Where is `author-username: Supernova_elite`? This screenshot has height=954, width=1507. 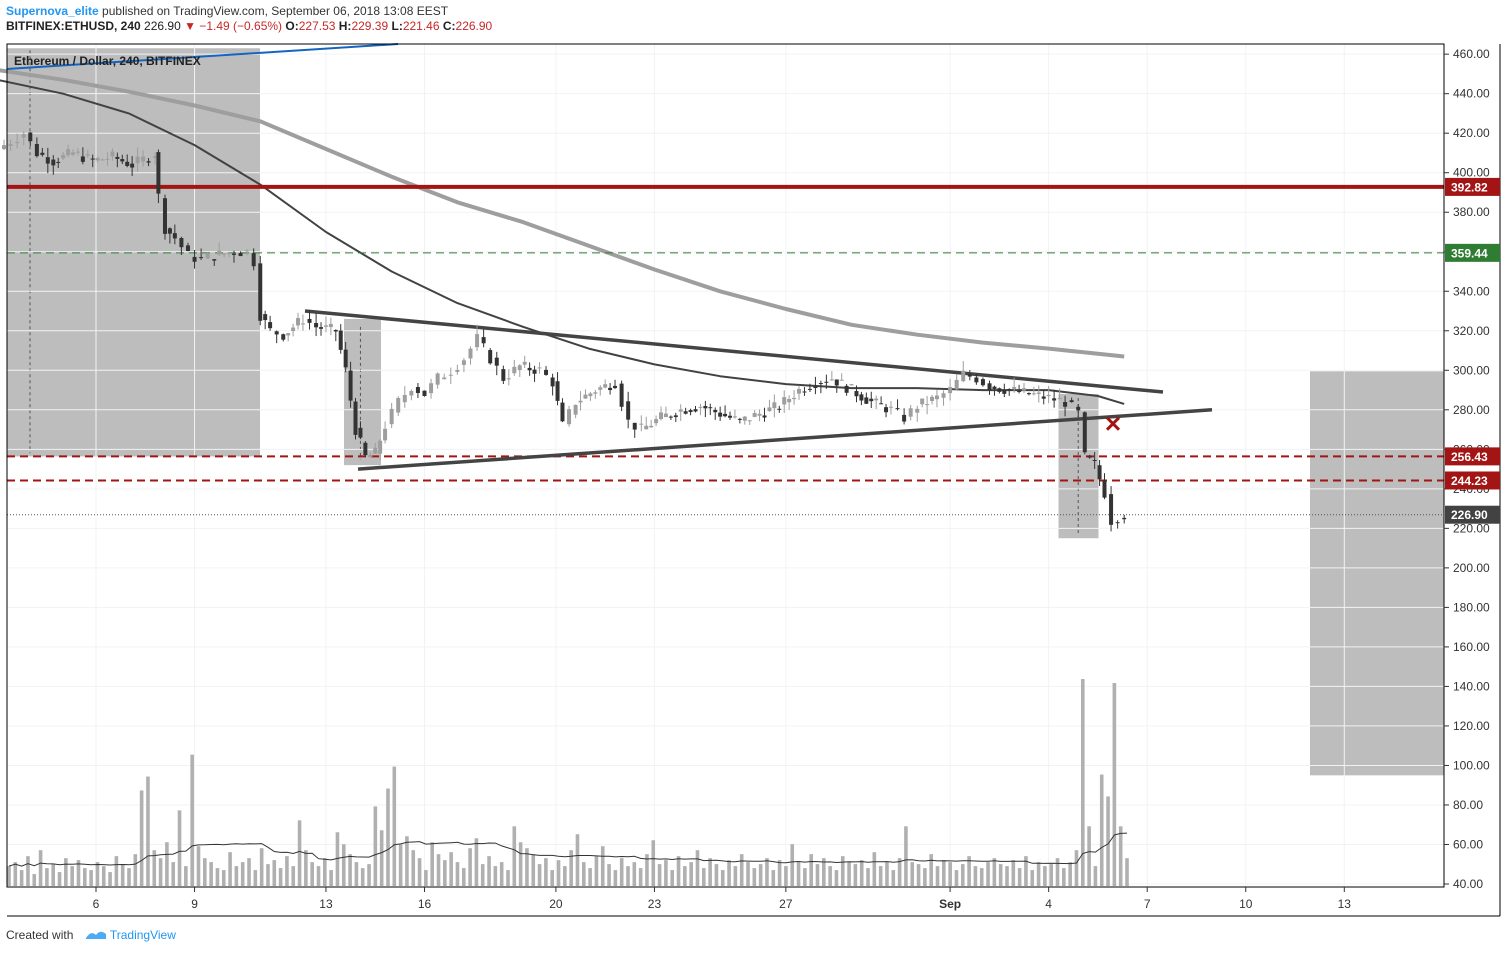 author-username: Supernova_elite is located at coordinates (52, 11).